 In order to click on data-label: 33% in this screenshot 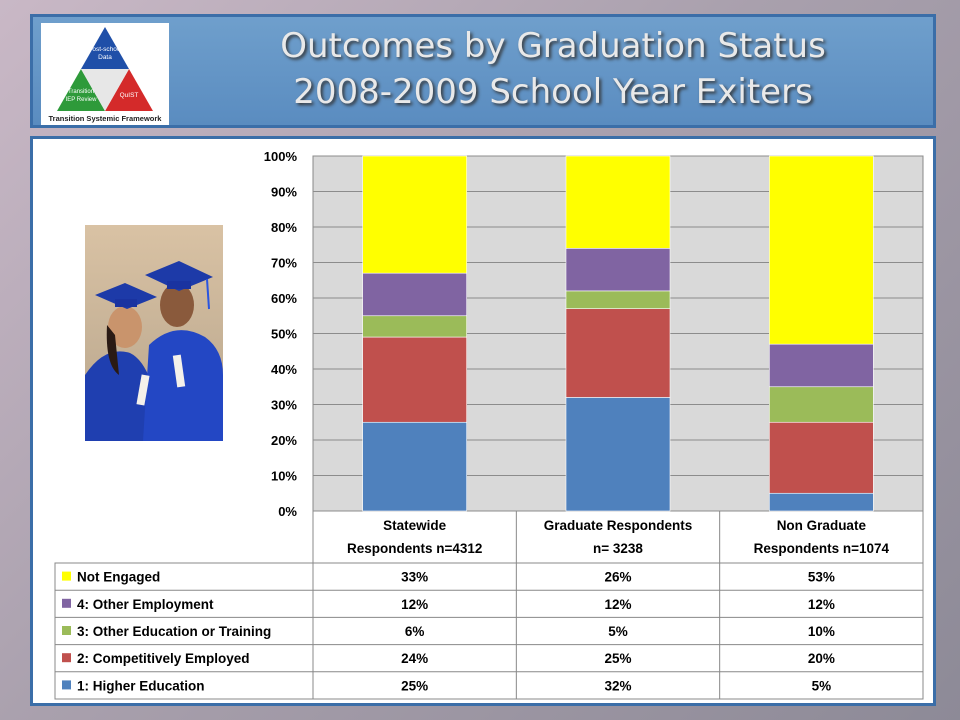, I will do `click(414, 577)`.